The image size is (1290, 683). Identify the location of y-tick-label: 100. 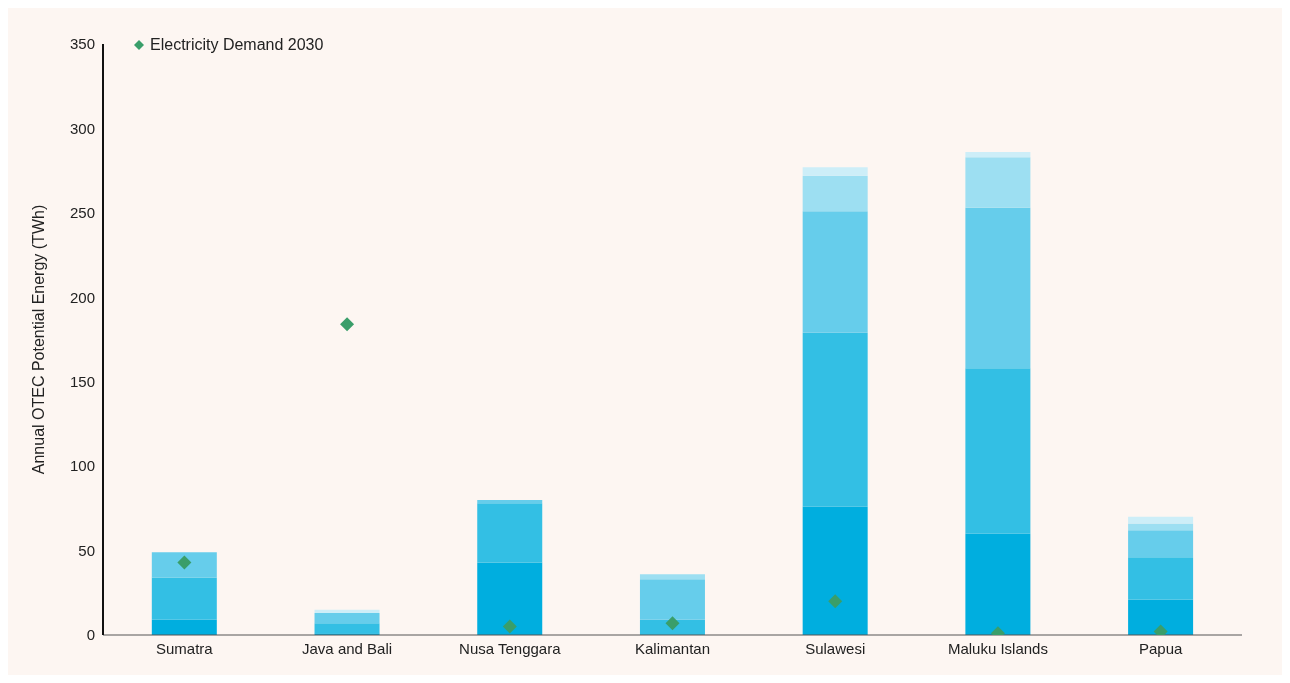
(82, 466).